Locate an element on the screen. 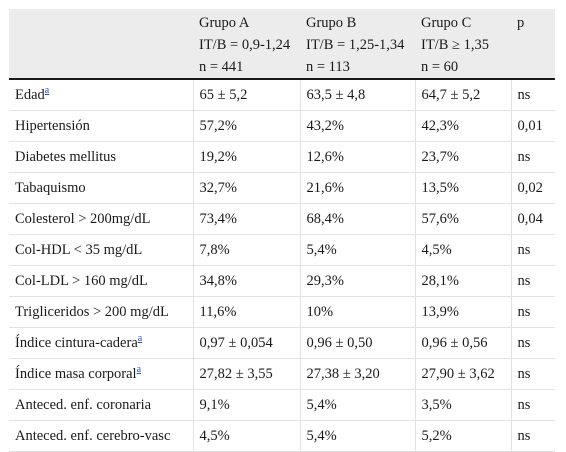  header-grupo-a: Grupo A IT/B = 0,9-1,24 n = 441 is located at coordinates (246, 44).